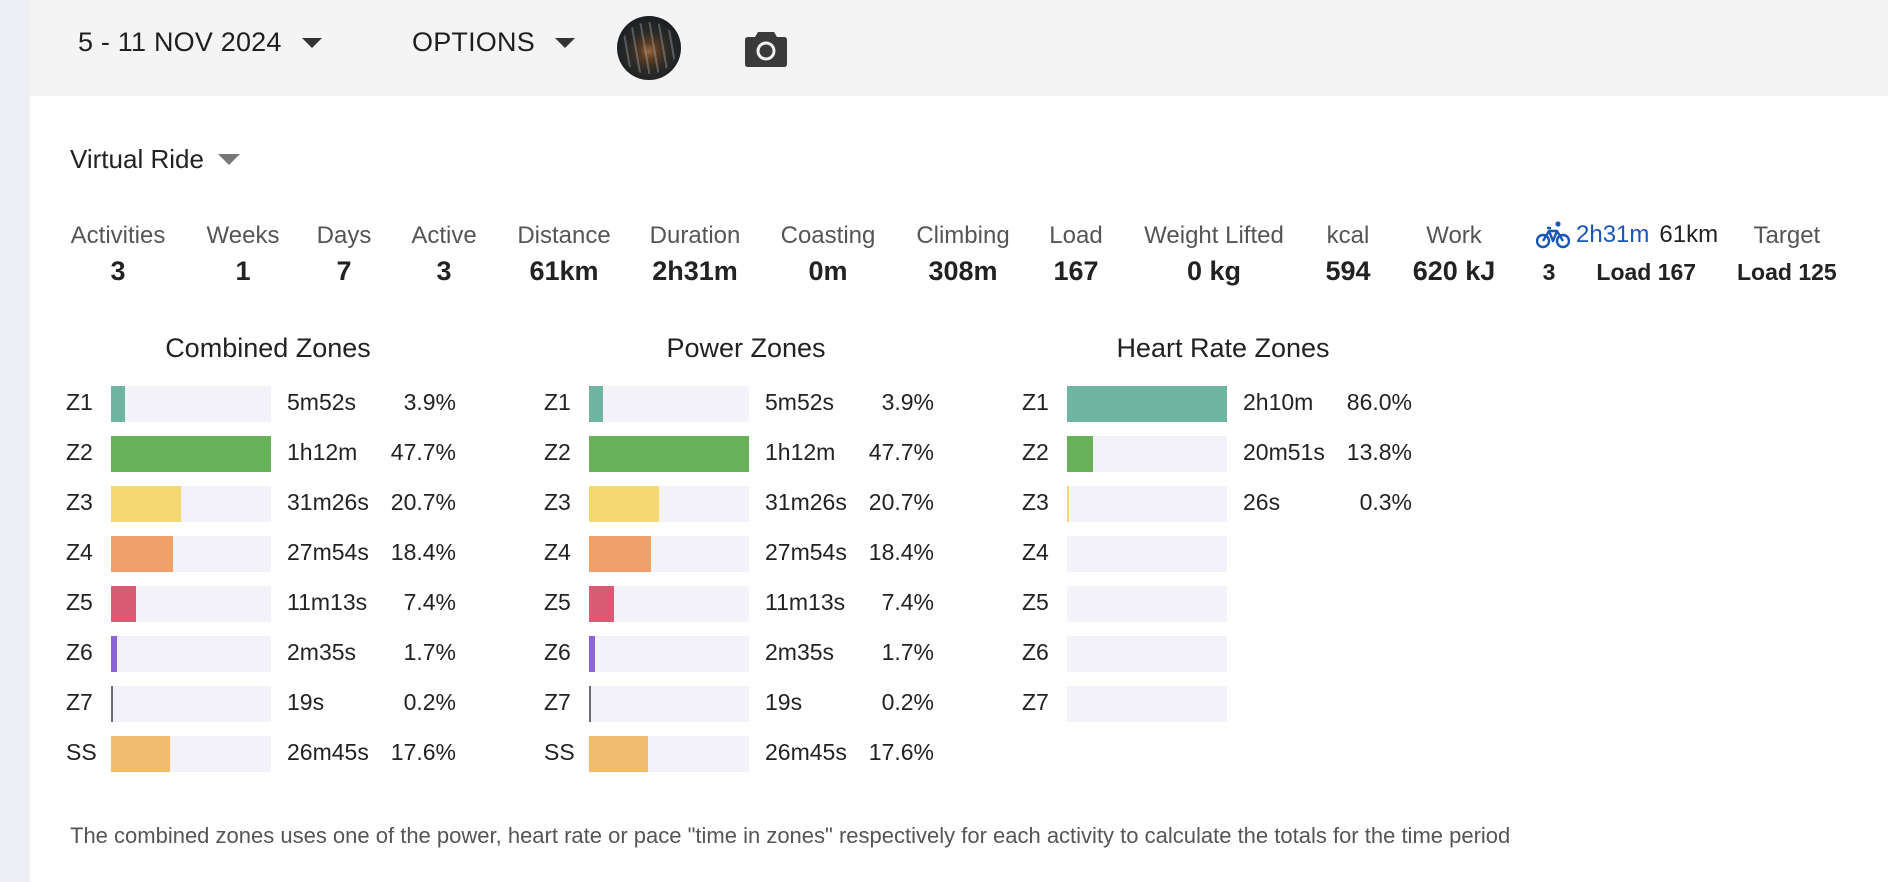 The height and width of the screenshot is (882, 1888). What do you see at coordinates (344, 235) in the screenshot?
I see `stat-label: Days` at bounding box center [344, 235].